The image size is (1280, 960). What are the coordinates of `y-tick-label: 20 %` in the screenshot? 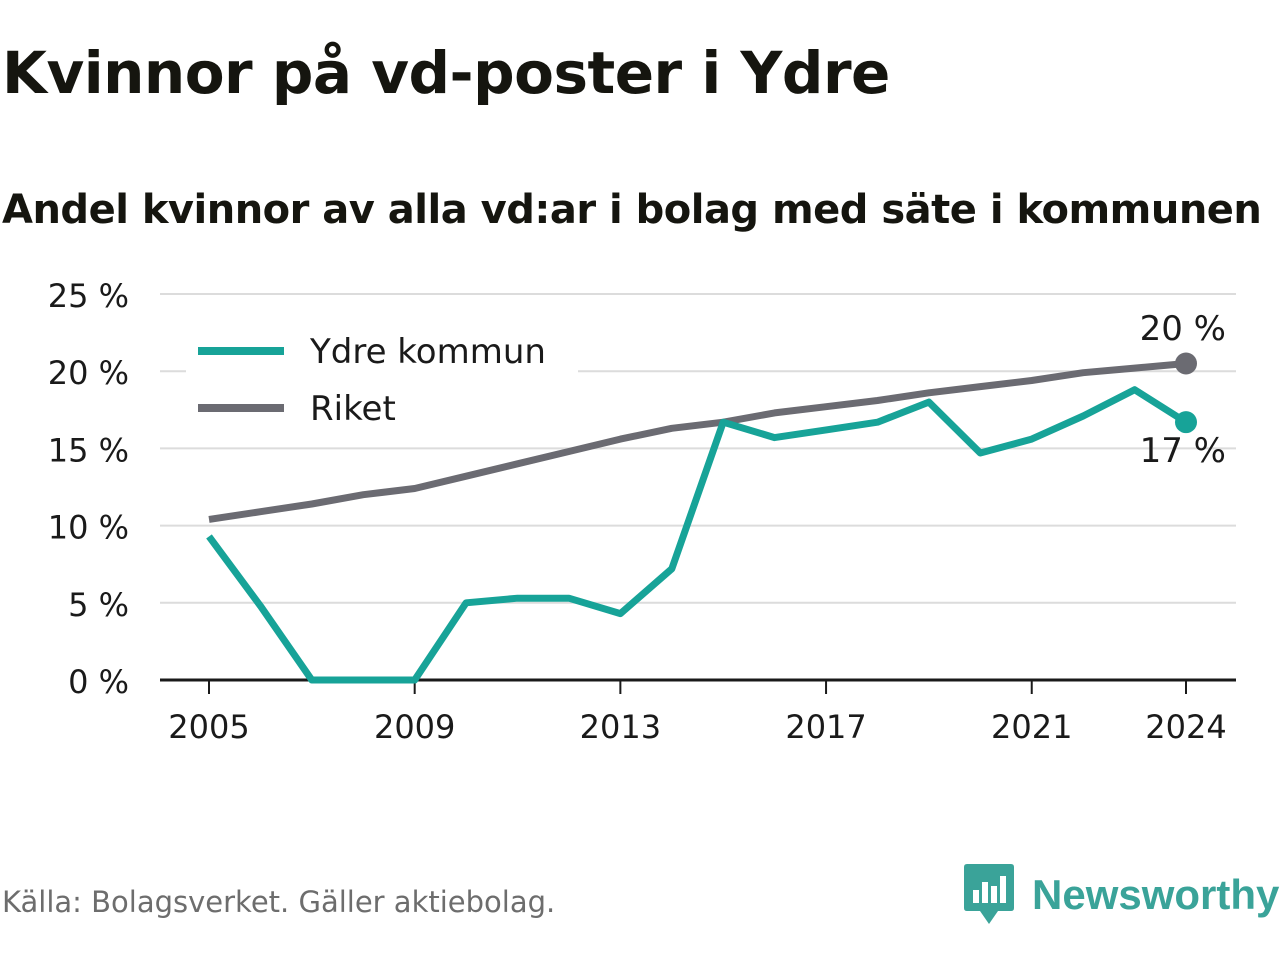 It's located at (88, 373).